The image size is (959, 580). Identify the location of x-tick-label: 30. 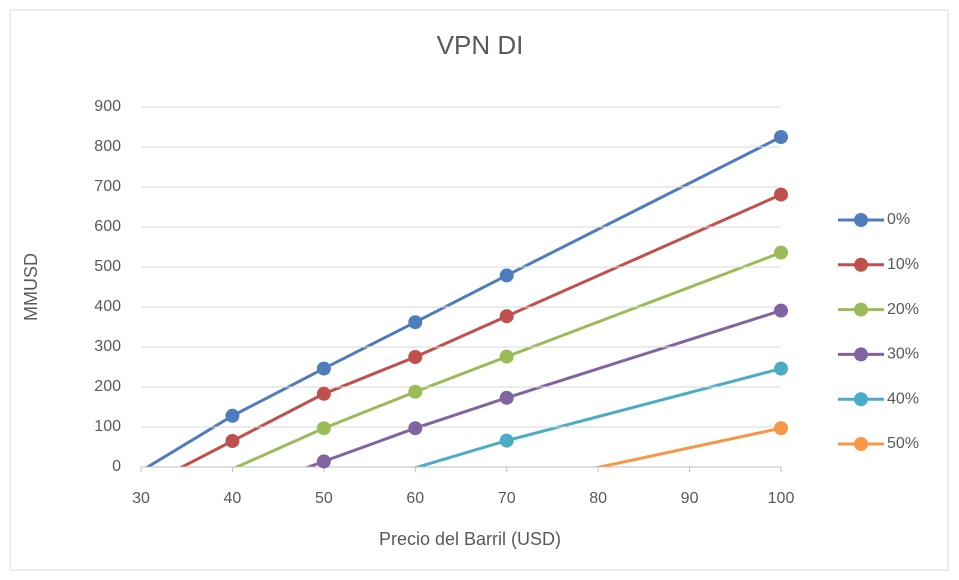
(141, 498).